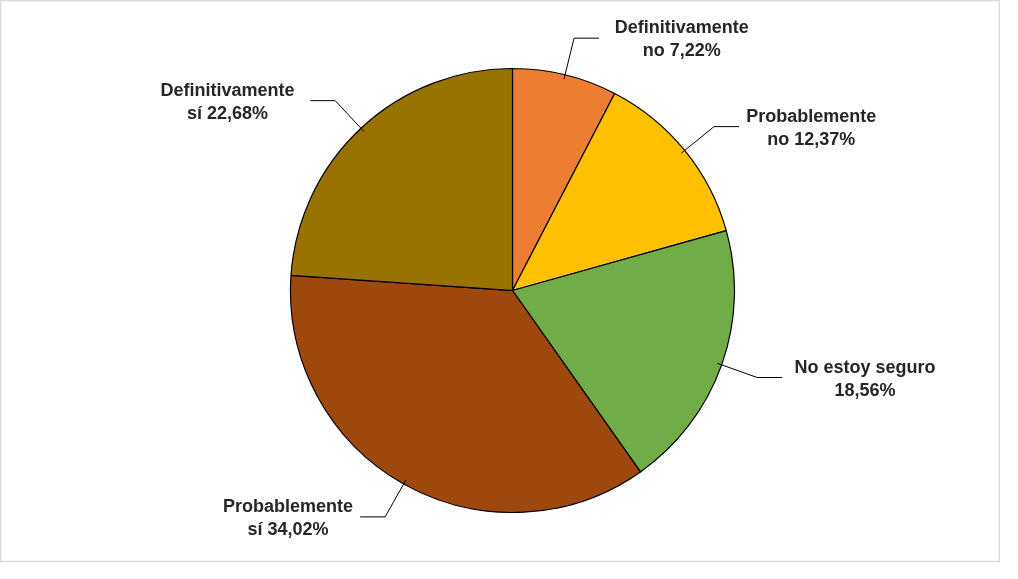 This screenshot has width=1018, height=579. Describe the element at coordinates (865, 366) in the screenshot. I see `slice-label: No estoy seguro` at that location.